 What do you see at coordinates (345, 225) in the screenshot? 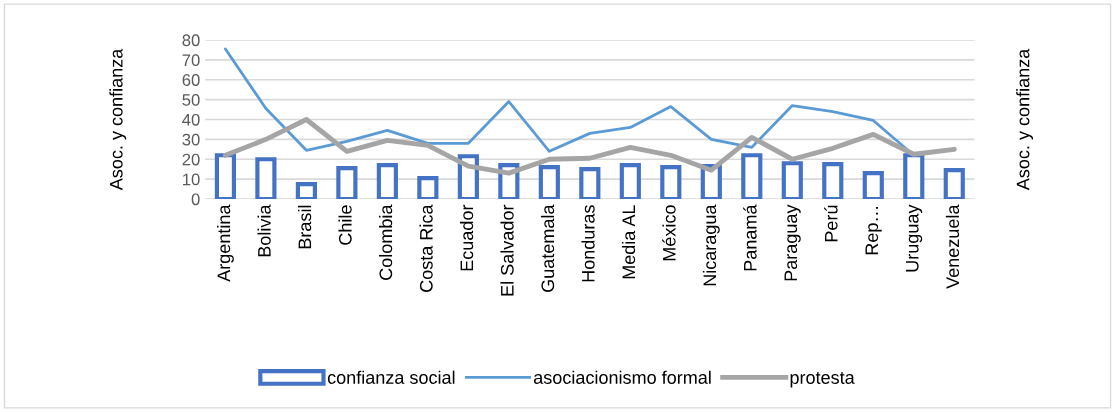
I see `x-tick-label: Chile` at bounding box center [345, 225].